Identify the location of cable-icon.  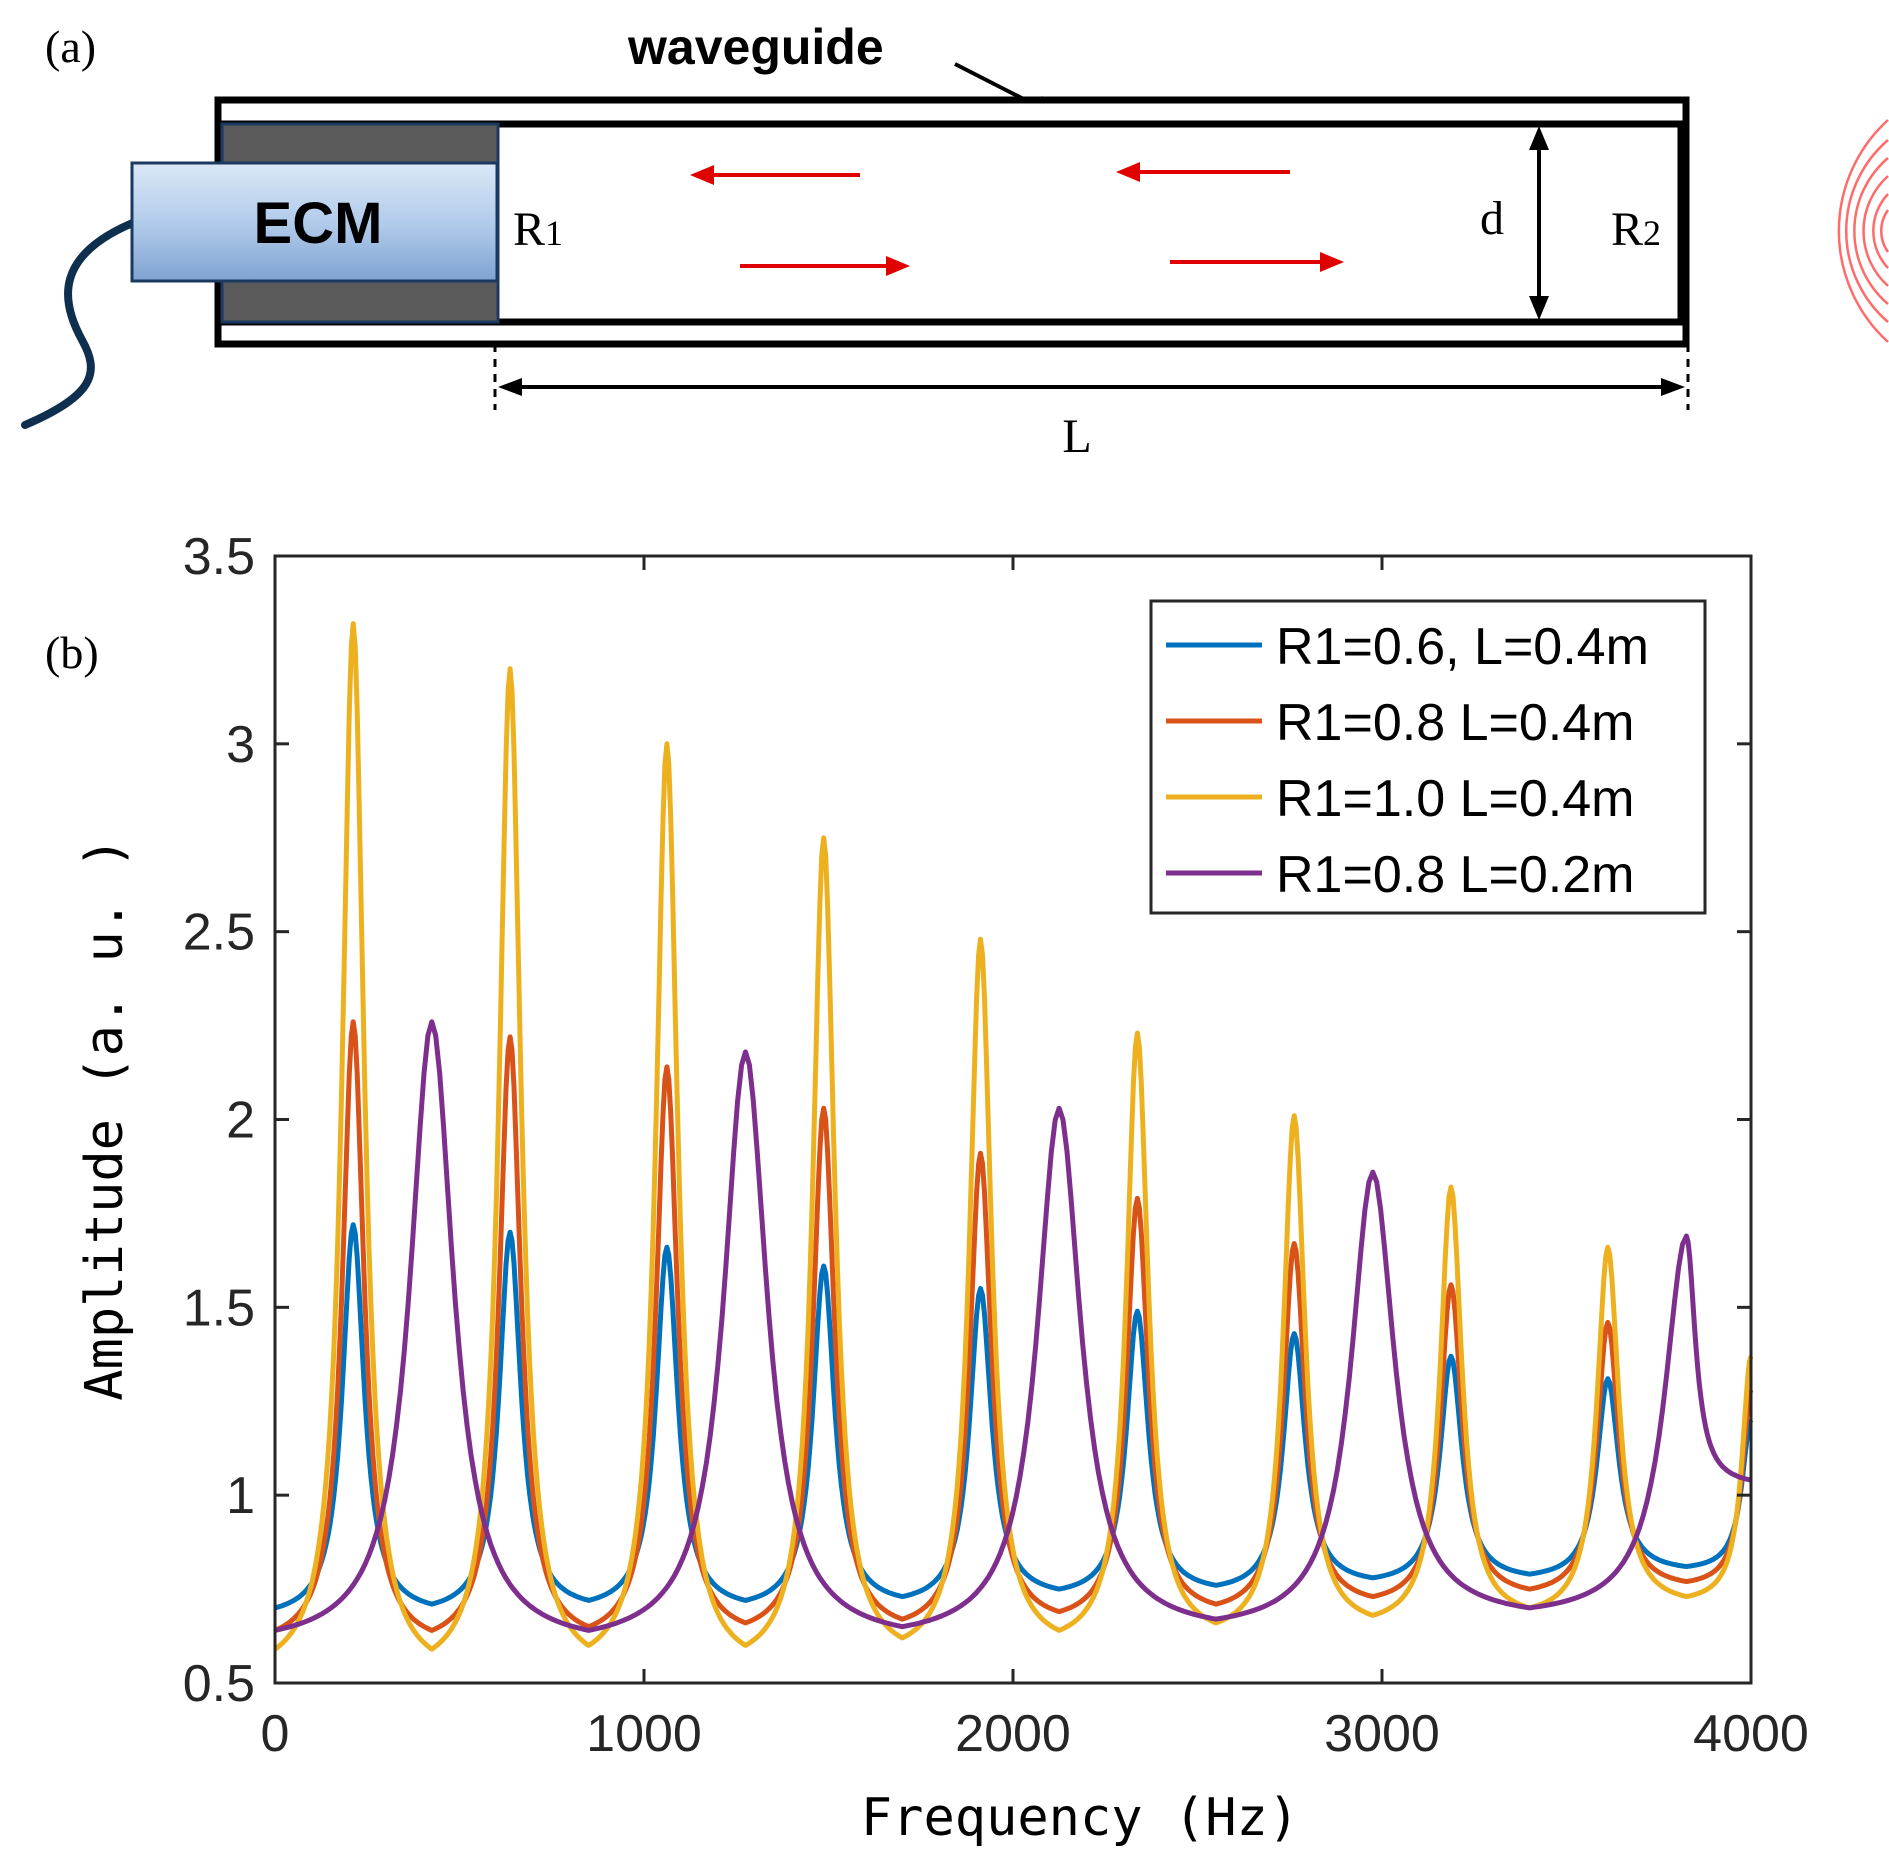
(80, 323).